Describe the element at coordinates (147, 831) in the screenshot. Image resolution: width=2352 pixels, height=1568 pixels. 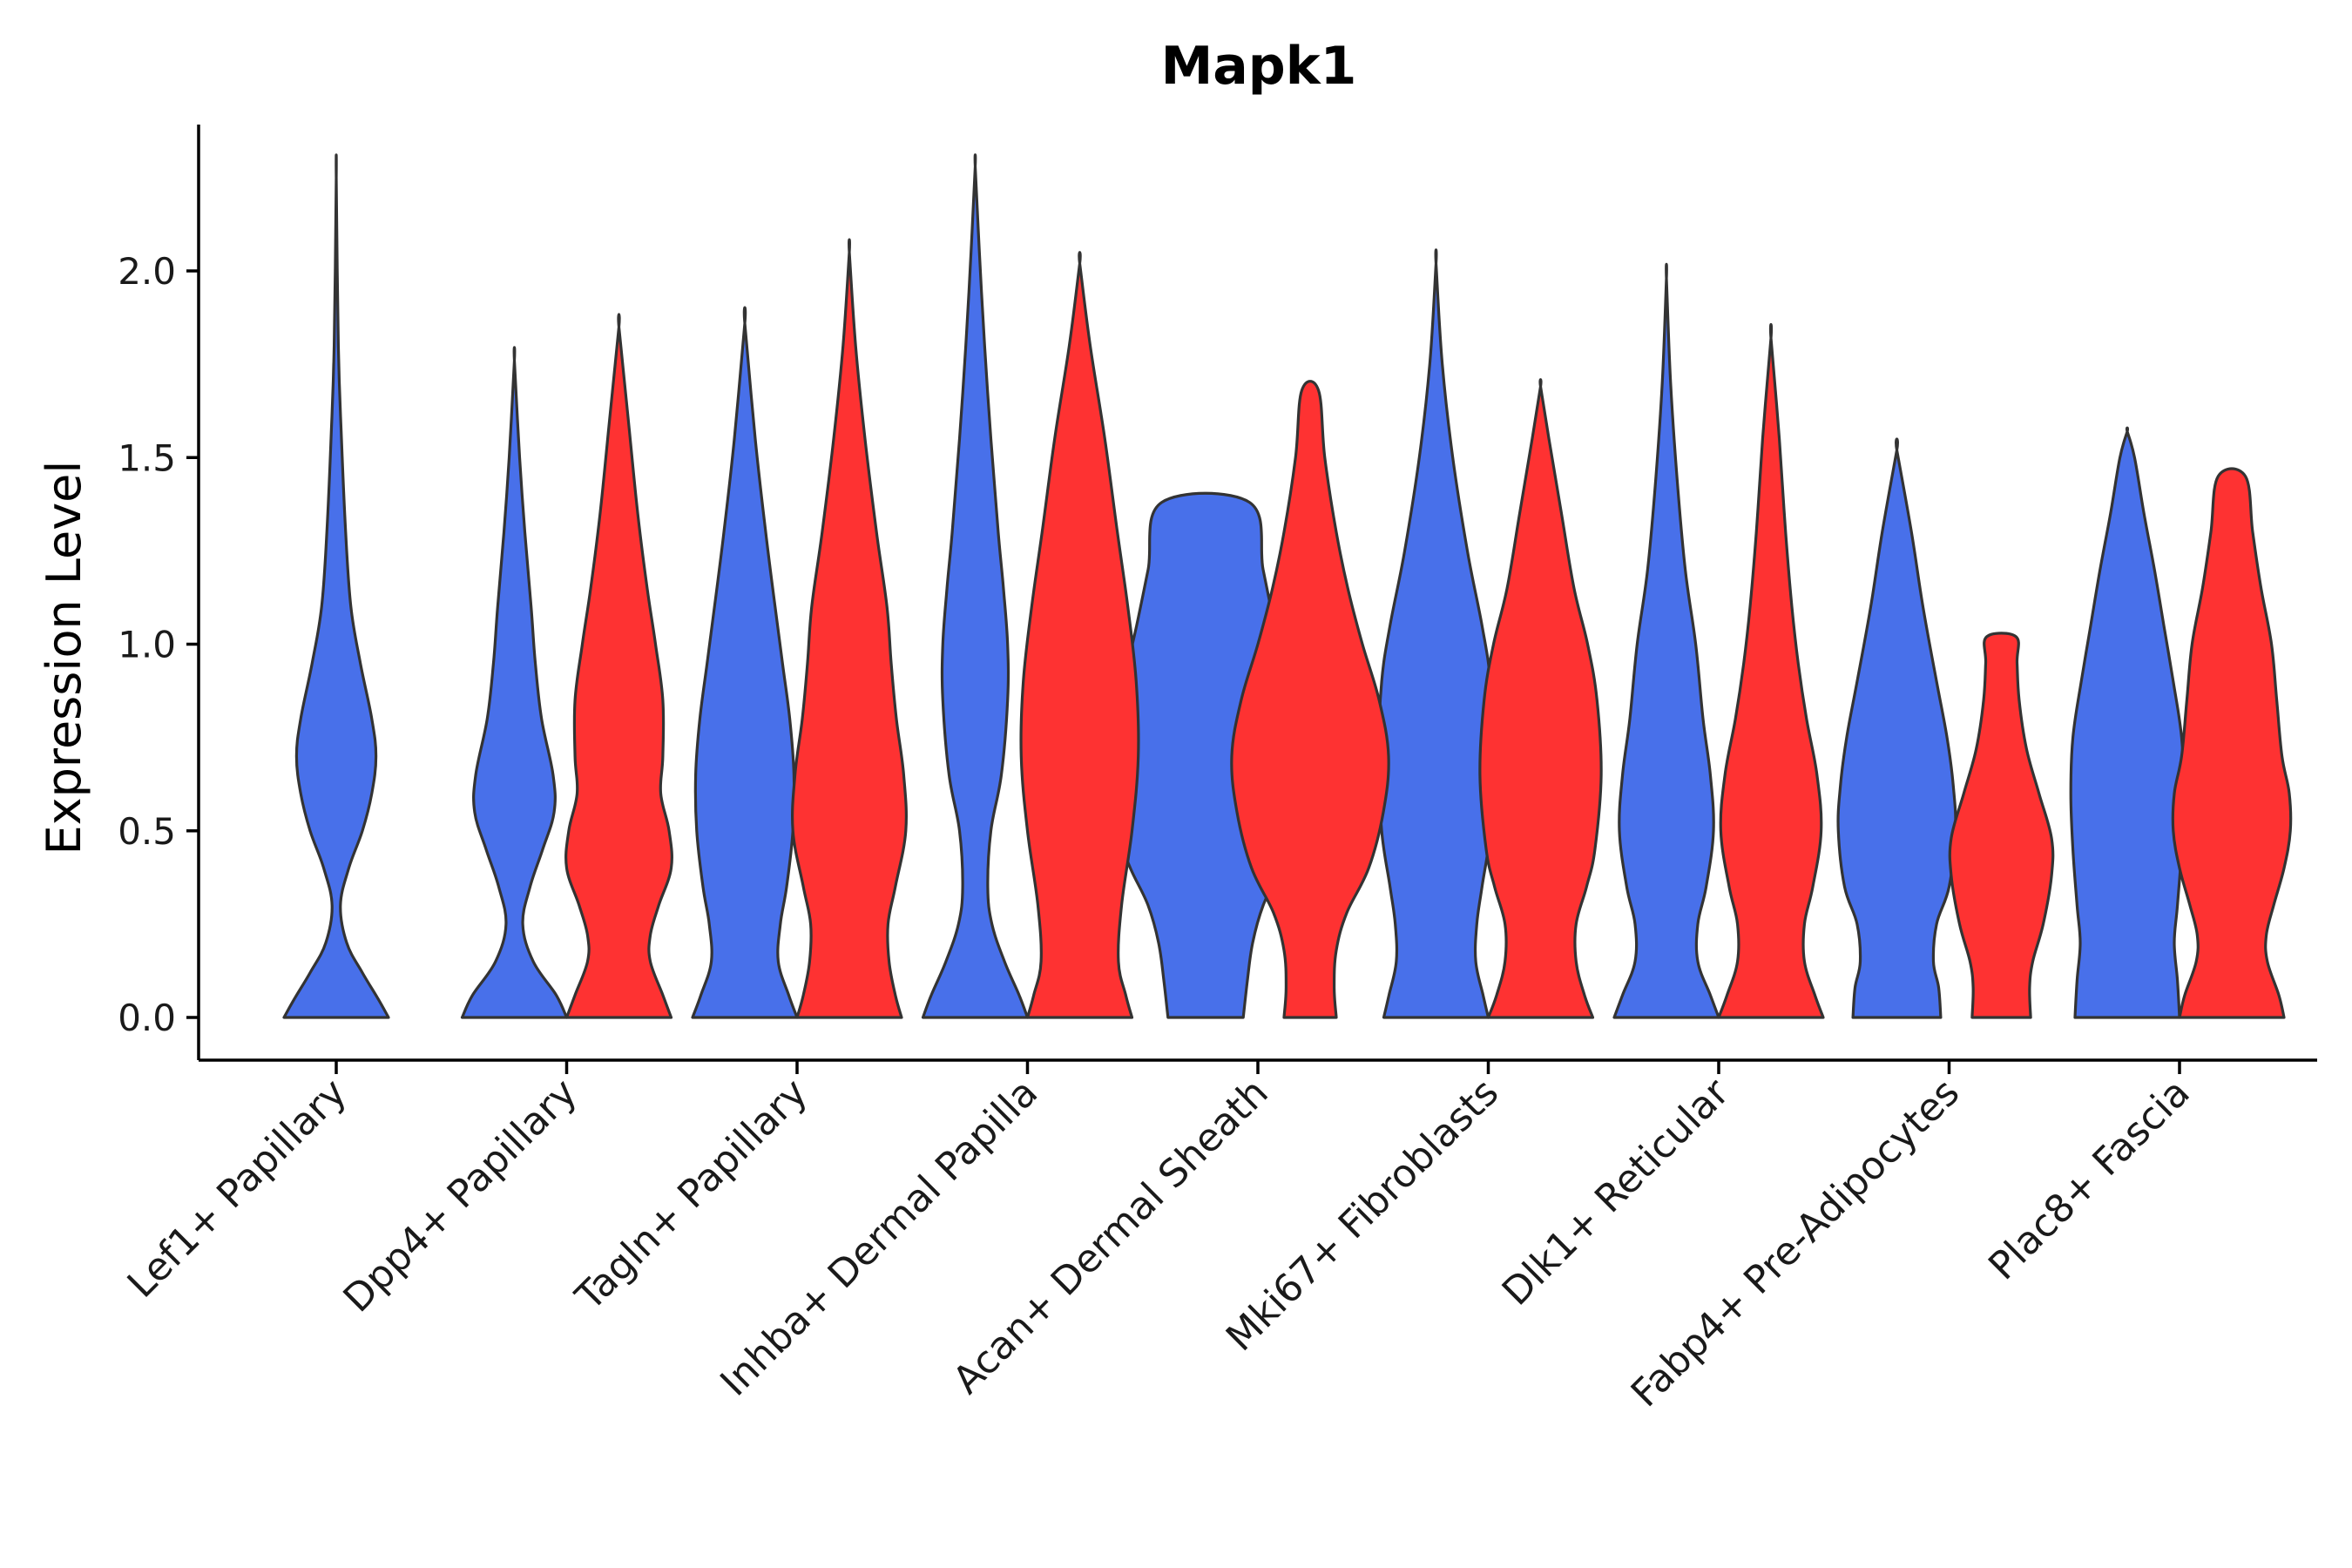
I see `y-tick-label: 0.5` at that location.